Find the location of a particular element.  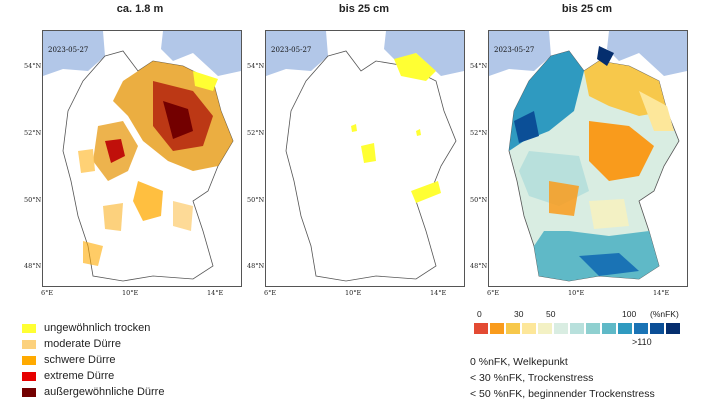

legend-item: ungewöhnlich trocken is located at coordinates (93, 328).